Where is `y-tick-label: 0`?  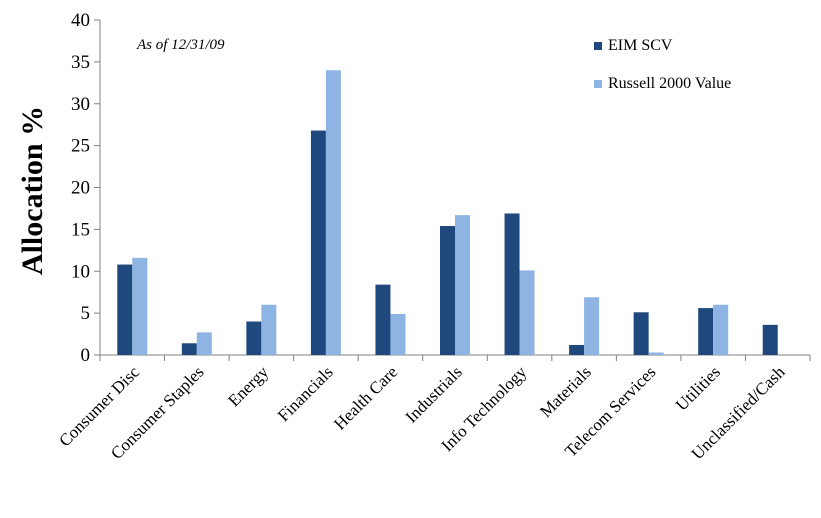 y-tick-label: 0 is located at coordinates (86, 355).